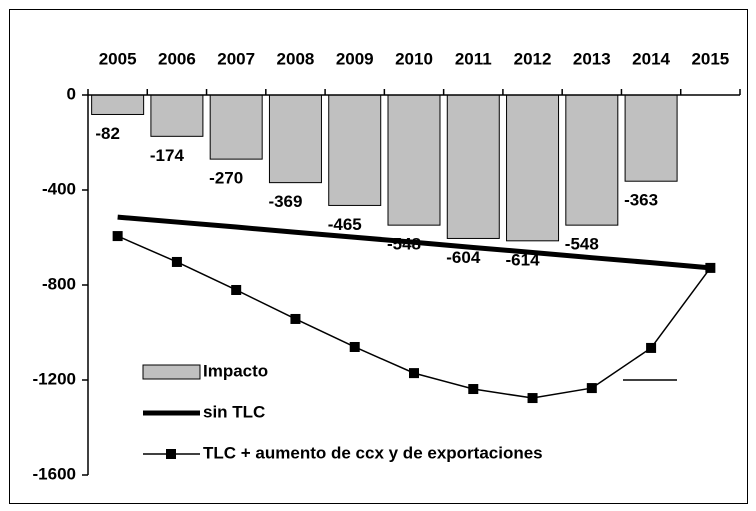  What do you see at coordinates (355, 58) in the screenshot?
I see `x-tick-label: 2009` at bounding box center [355, 58].